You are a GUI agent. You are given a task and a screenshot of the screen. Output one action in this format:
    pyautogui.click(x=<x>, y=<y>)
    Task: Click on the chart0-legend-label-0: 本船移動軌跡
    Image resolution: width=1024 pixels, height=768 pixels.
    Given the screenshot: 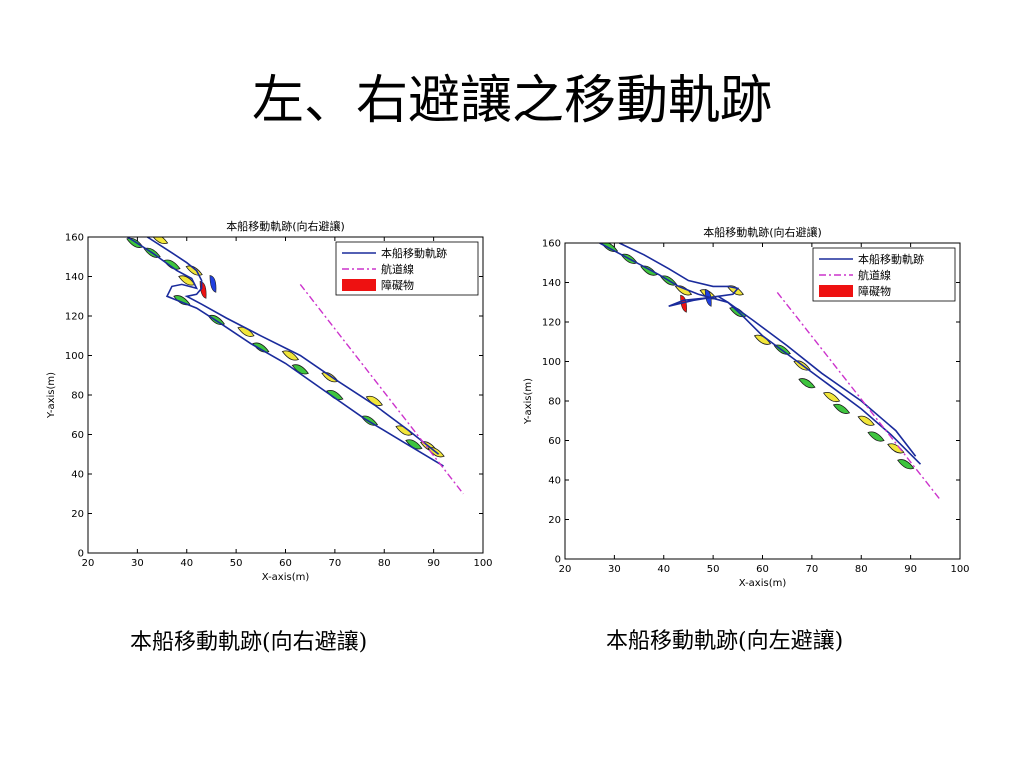 What is the action you would take?
    pyautogui.click(x=414, y=253)
    